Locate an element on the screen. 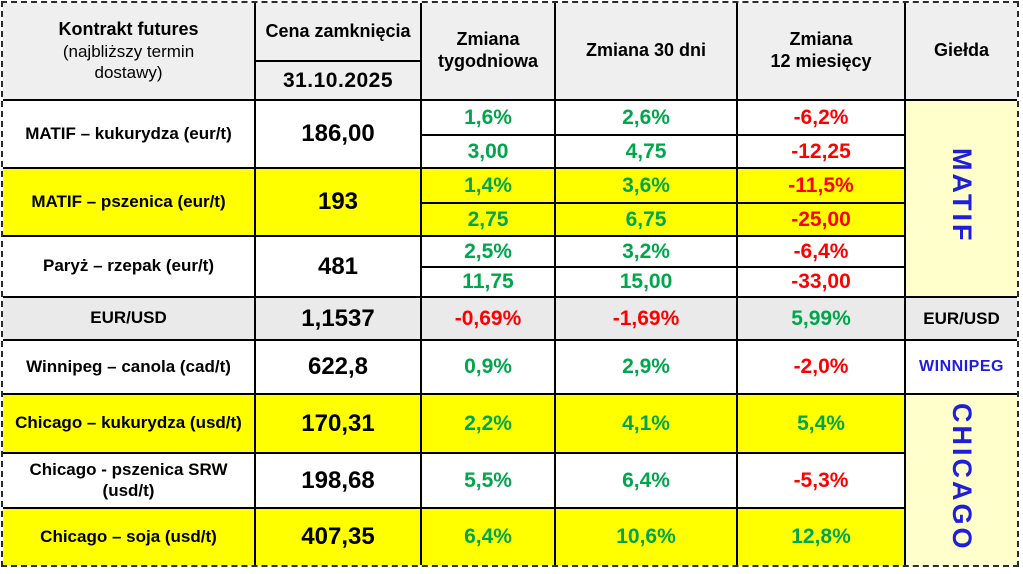  closing-date-cell: 31.10.2025 is located at coordinates (338, 80).